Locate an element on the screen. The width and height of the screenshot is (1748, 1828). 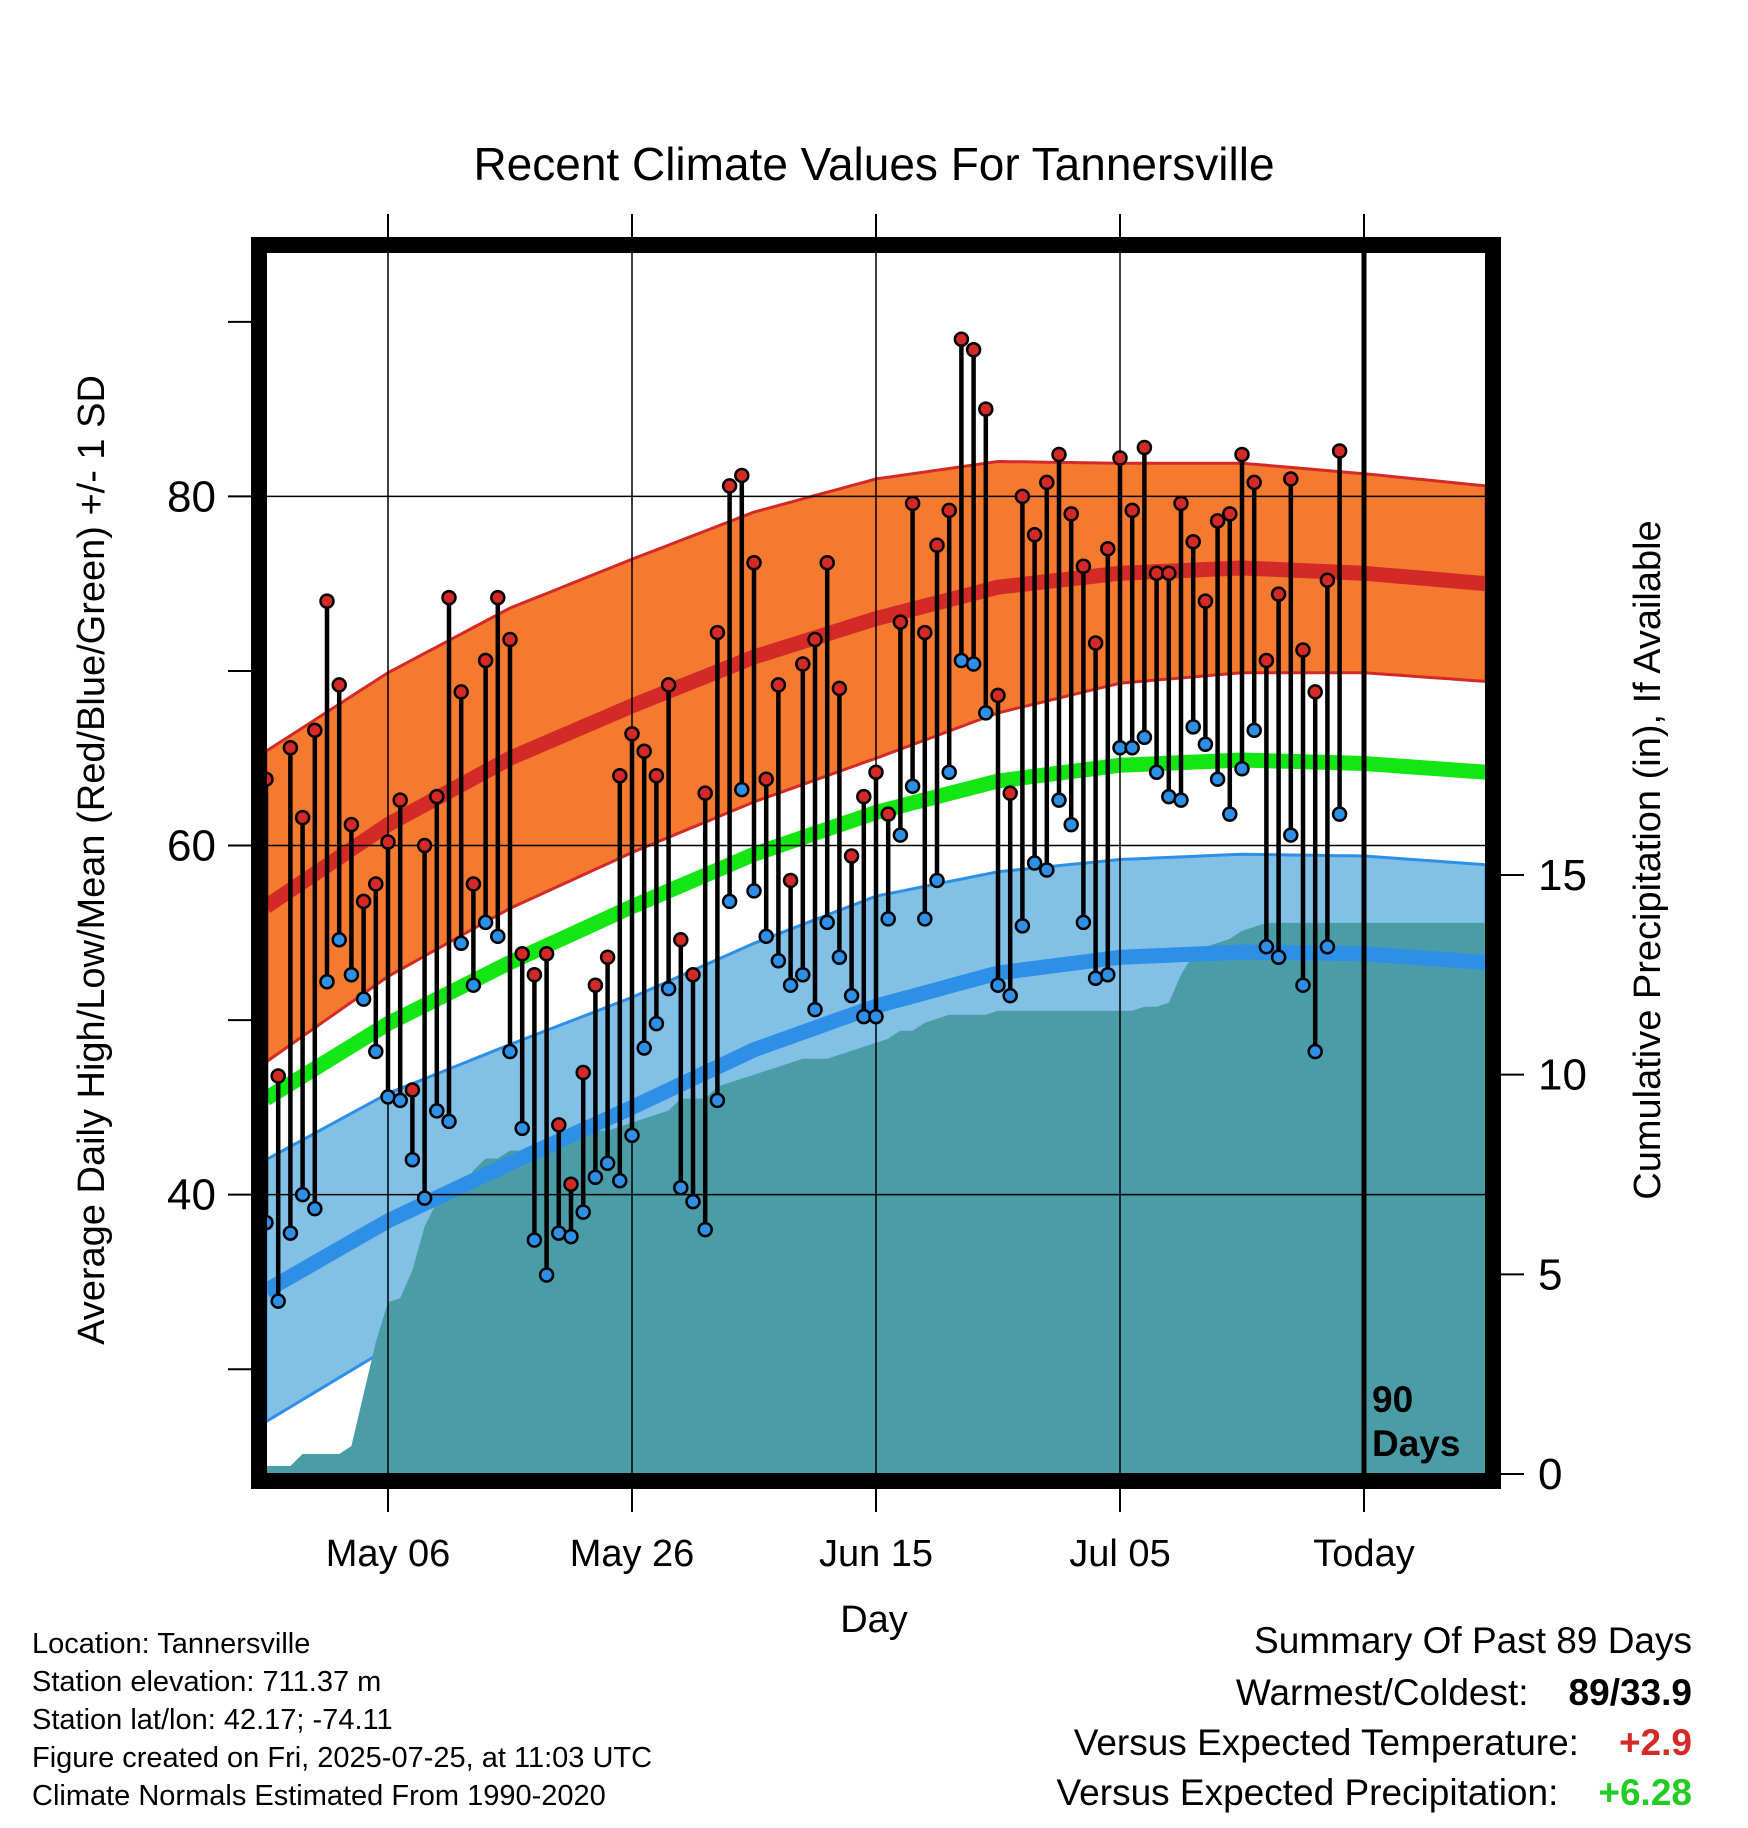
summary-precip-row: Versus Expected Precipitation: +6.28 is located at coordinates (1374, 1793).